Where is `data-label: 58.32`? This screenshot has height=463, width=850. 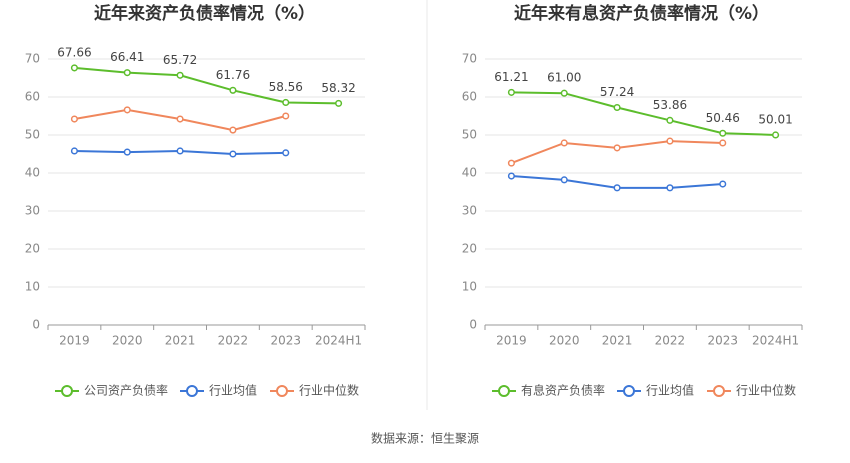 data-label: 58.32 is located at coordinates (338, 88).